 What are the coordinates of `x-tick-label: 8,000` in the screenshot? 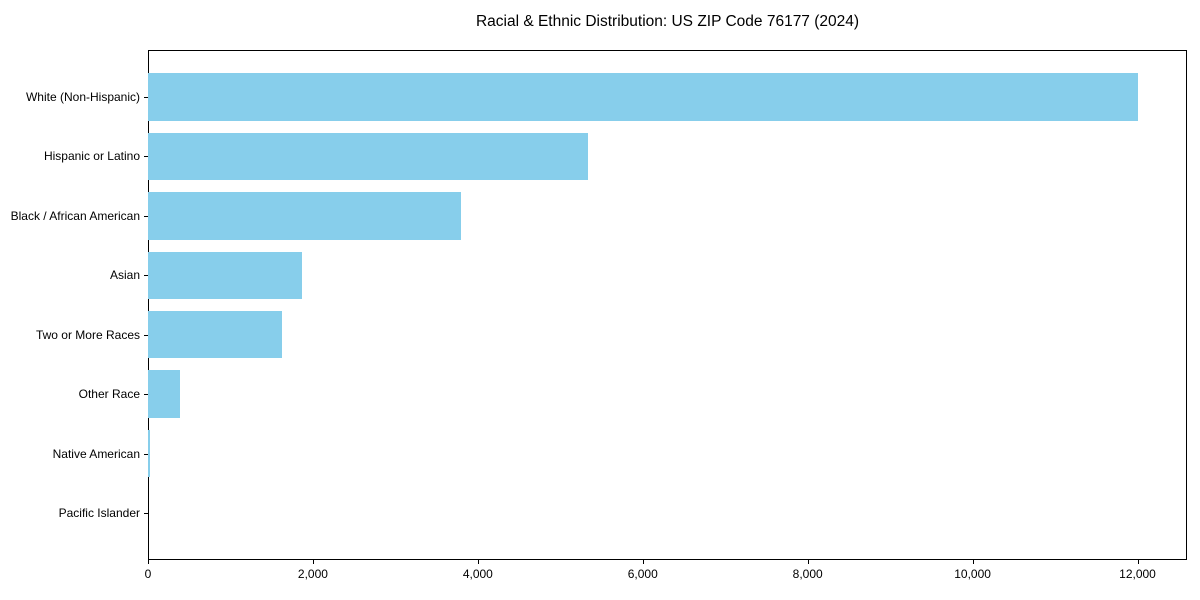 It's located at (807, 574).